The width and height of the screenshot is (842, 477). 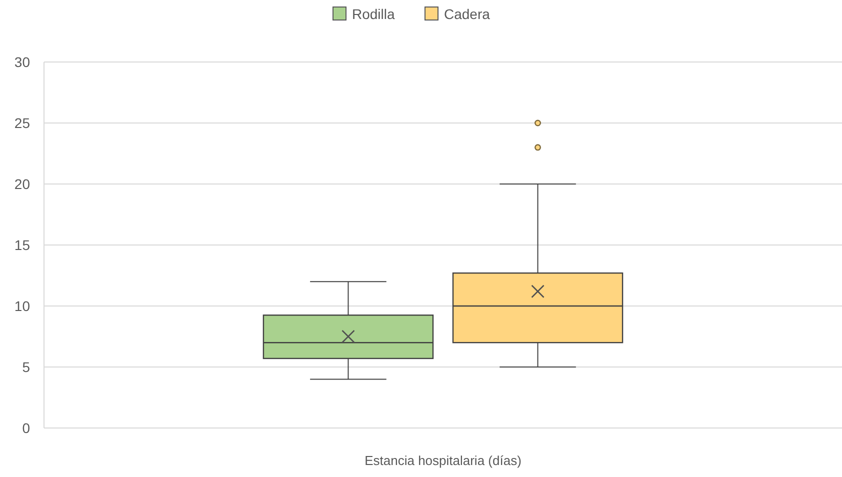 I want to click on y-tick-label: 30, so click(x=22, y=62).